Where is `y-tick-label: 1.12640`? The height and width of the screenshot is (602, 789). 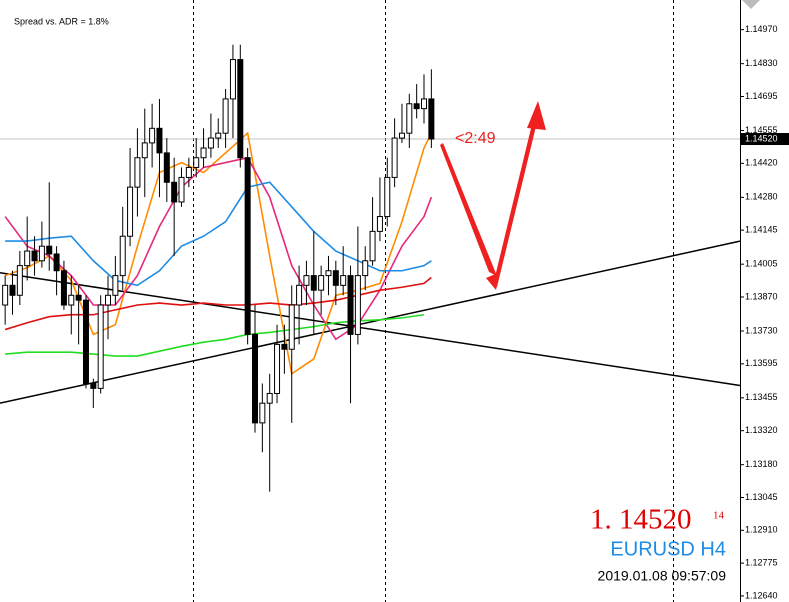
y-tick-label: 1.12640 is located at coordinates (761, 595).